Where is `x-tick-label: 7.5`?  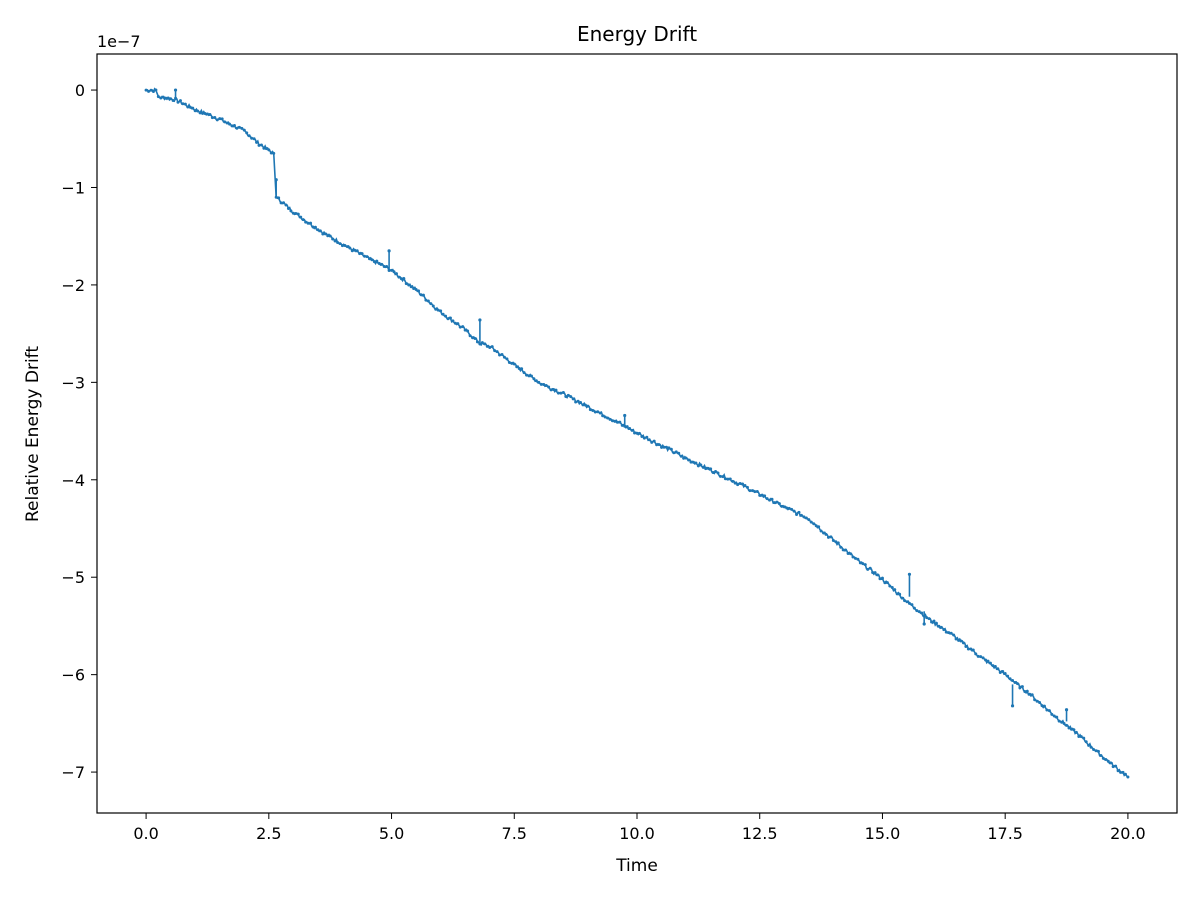
x-tick-label: 7.5 is located at coordinates (514, 833).